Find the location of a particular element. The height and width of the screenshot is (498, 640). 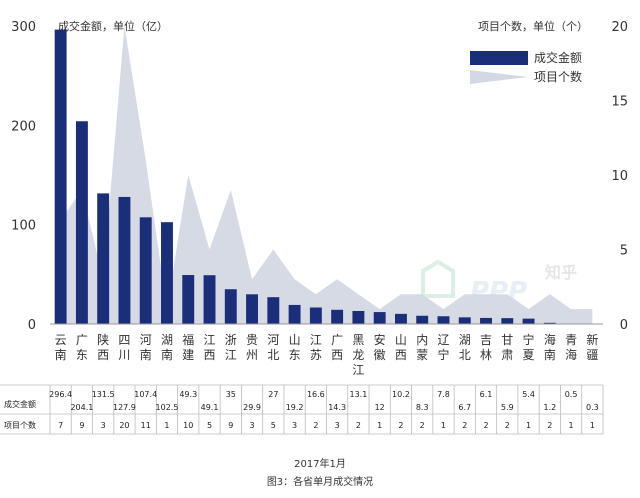

table-cell-count: 11 is located at coordinates (146, 425).